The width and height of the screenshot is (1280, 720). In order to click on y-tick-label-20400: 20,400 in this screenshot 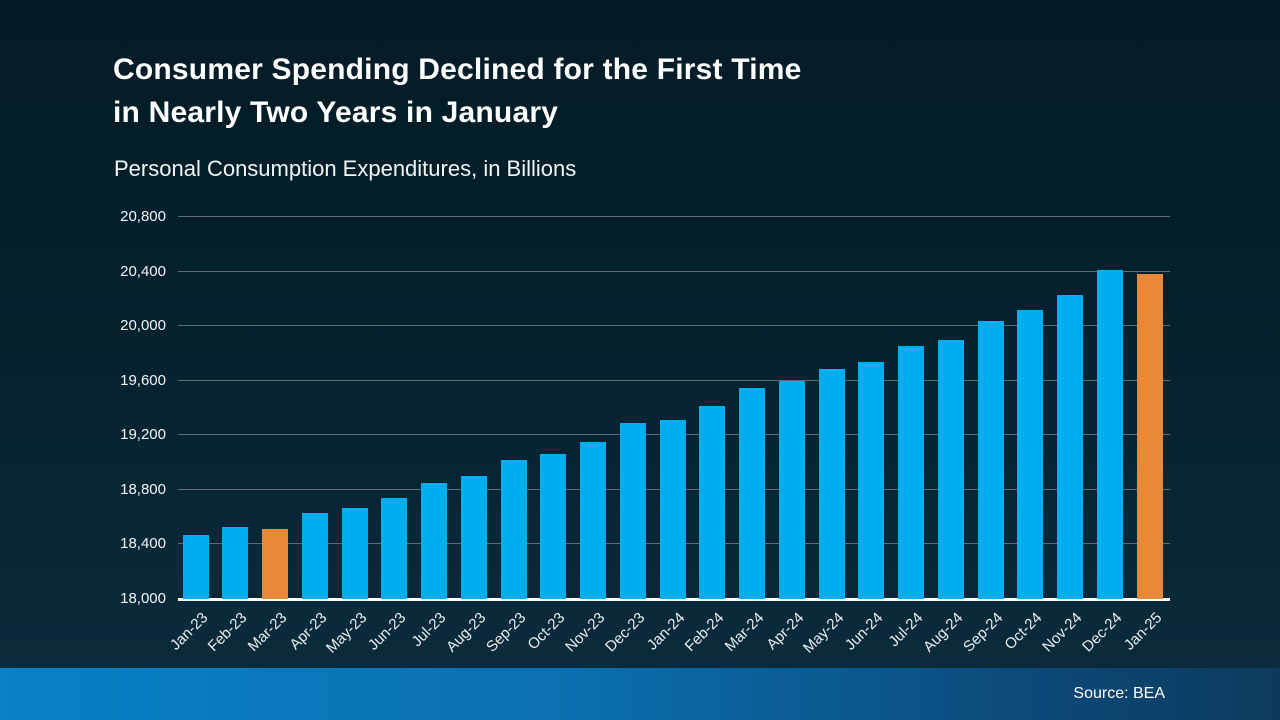, I will do `click(143, 271)`.